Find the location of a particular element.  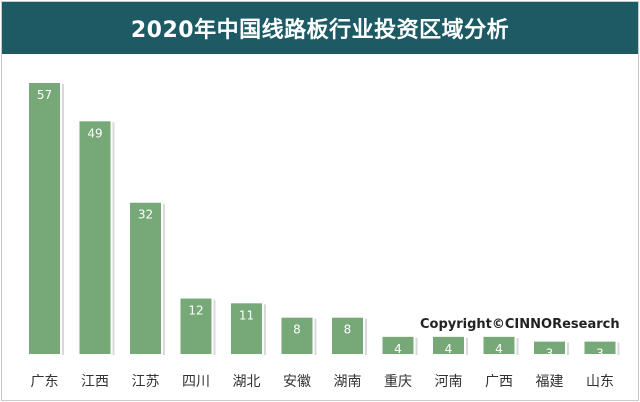

category-label-安徽: 安徽 is located at coordinates (297, 382).